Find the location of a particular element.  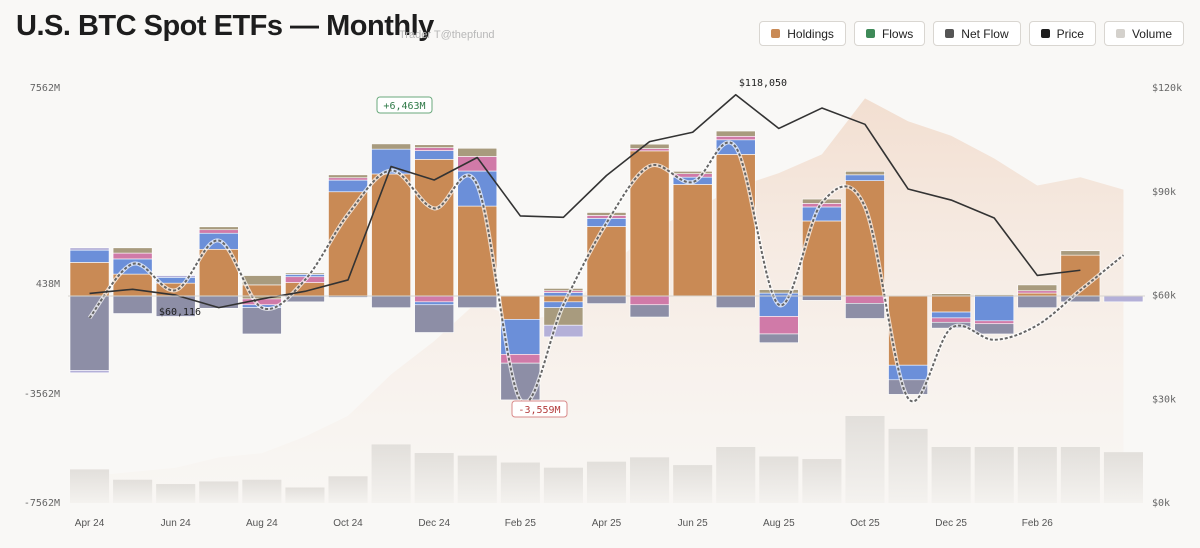

x-axis-tick: Oct 25 is located at coordinates (865, 523).